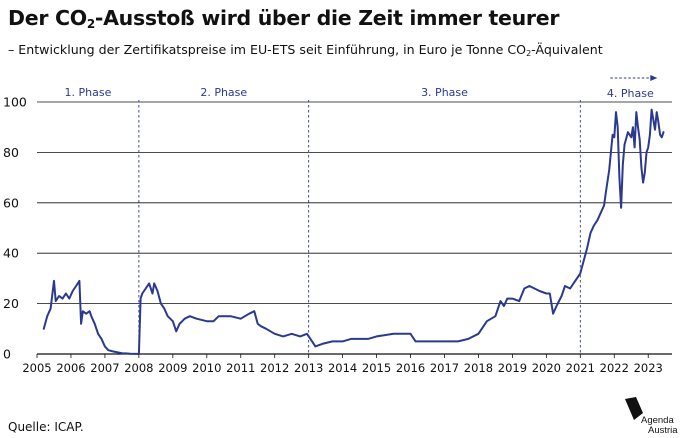 Image resolution: width=680 pixels, height=438 pixels. I want to click on x-tick-label-2023: 2023, so click(648, 368).